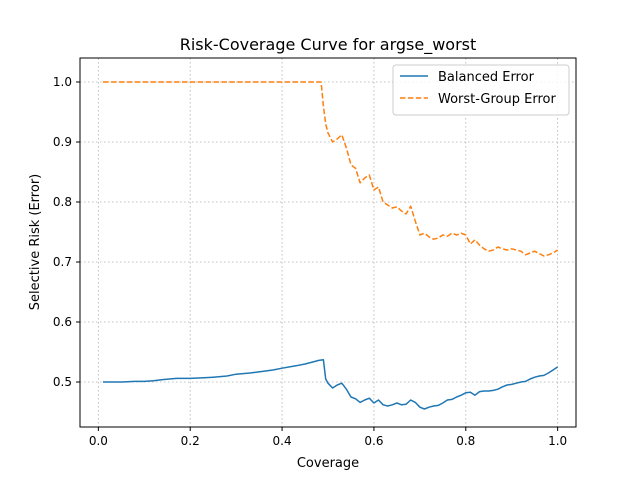 The image size is (640, 480). Describe the element at coordinates (62, 322) in the screenshot. I see `y-tick-label: 0.6` at that location.